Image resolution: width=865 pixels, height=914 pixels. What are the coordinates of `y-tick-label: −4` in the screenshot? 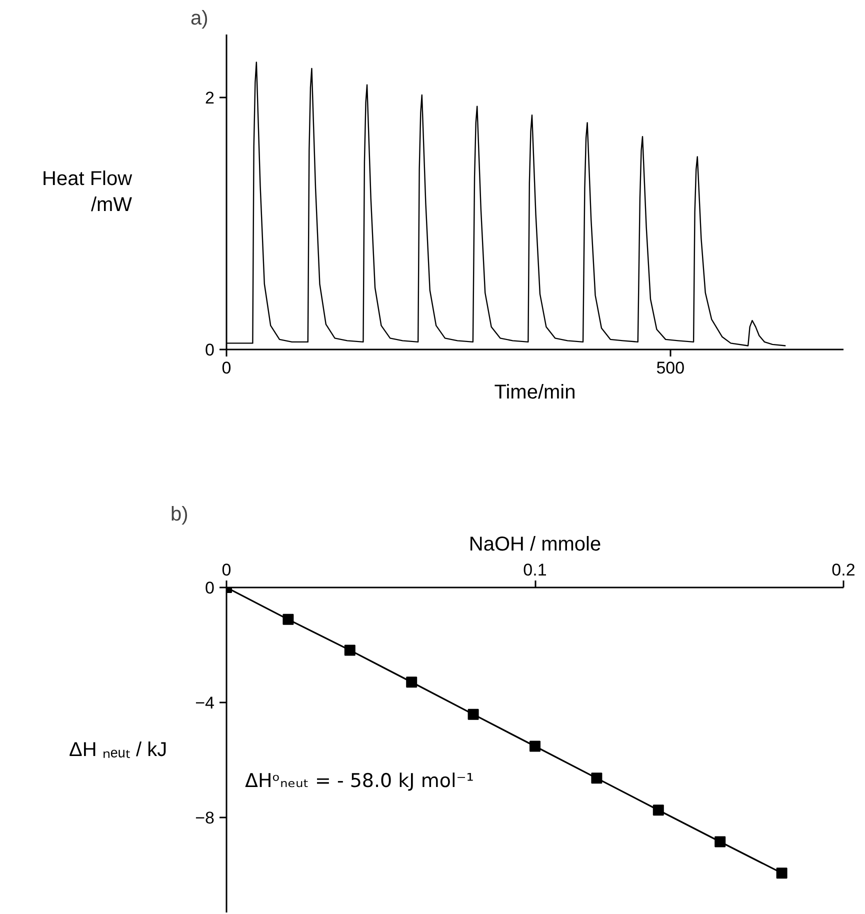 It's located at (205, 703).